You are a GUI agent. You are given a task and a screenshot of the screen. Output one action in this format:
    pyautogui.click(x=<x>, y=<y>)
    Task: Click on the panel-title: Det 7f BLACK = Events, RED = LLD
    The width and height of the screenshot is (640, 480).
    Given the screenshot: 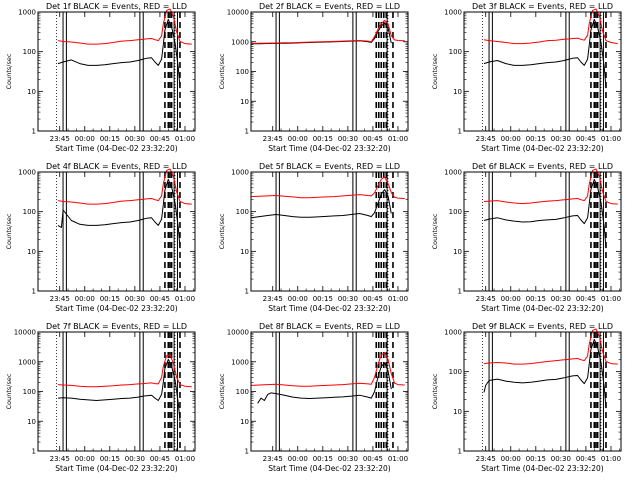 What is the action you would take?
    pyautogui.click(x=116, y=326)
    